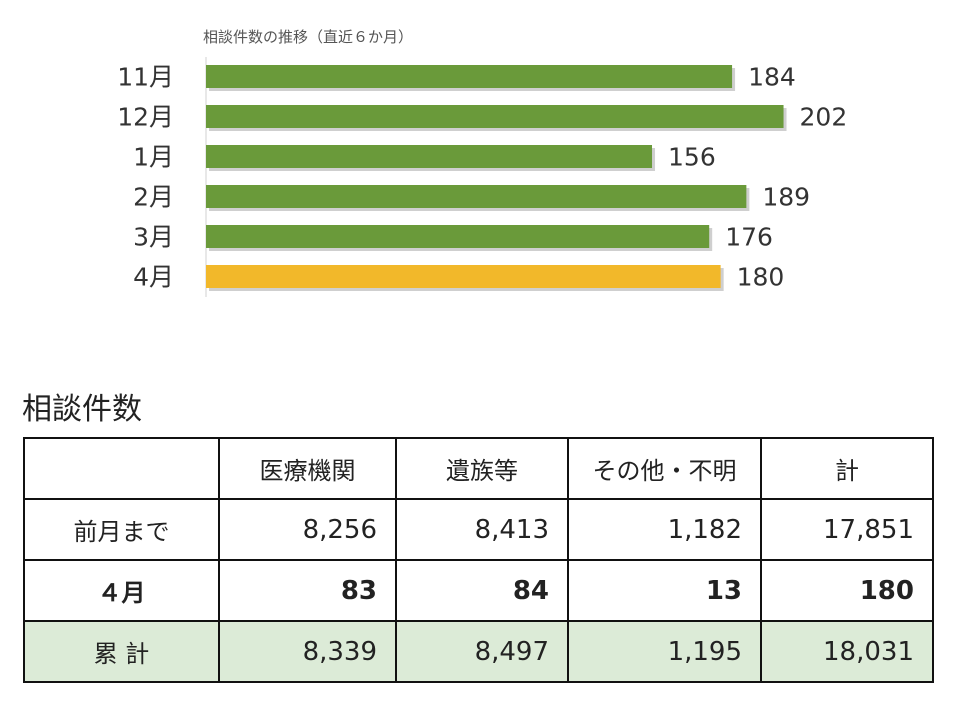  Describe the element at coordinates (847, 468) in the screenshot. I see `header-cell-total: 計` at that location.